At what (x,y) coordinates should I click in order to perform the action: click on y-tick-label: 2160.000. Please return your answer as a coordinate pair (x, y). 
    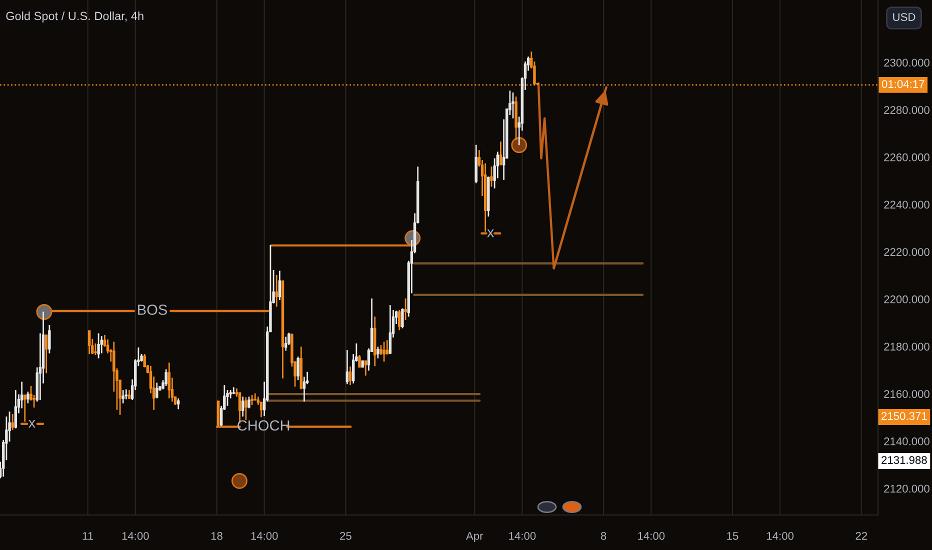
    Looking at the image, I should click on (907, 394).